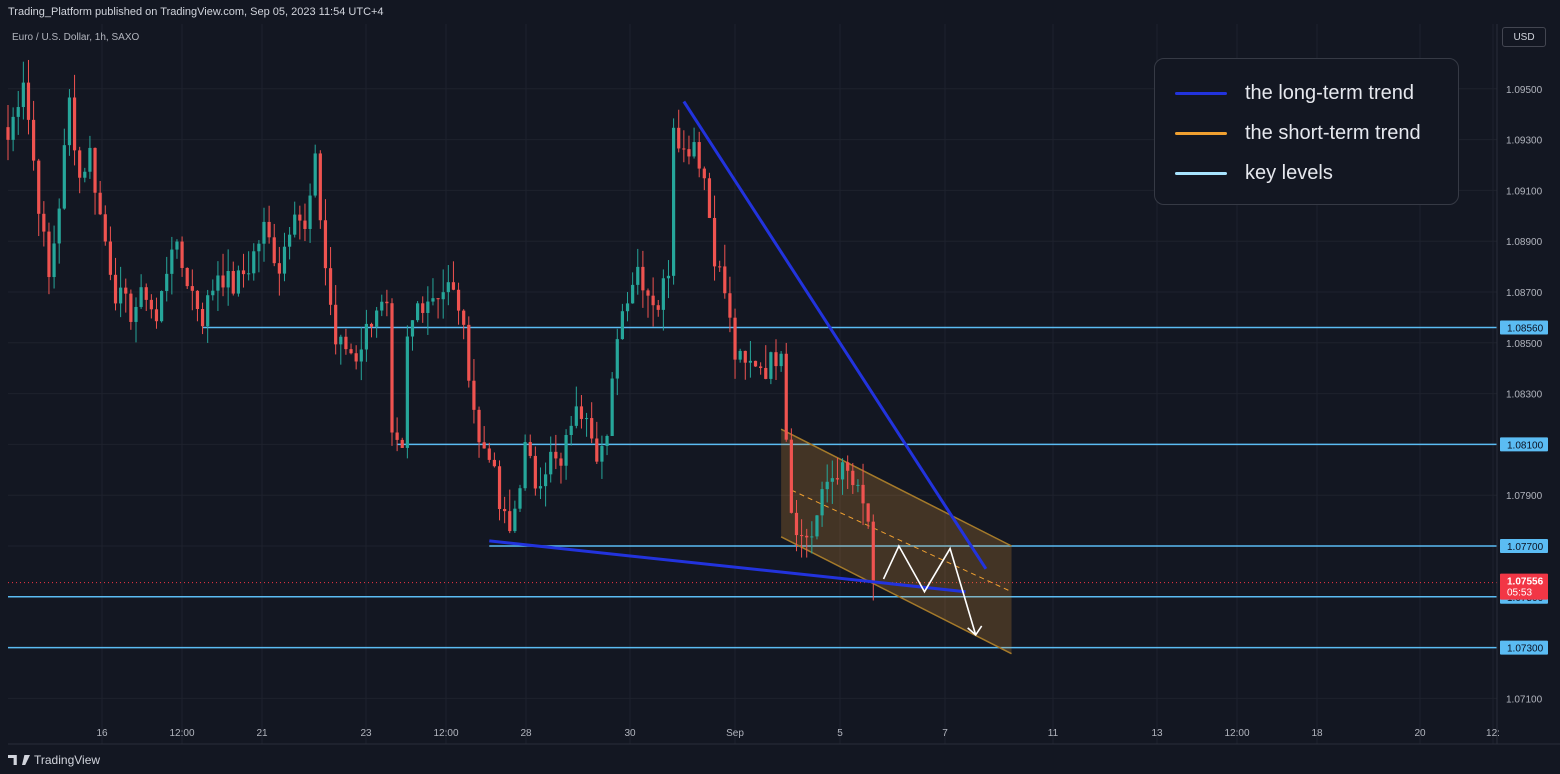  What do you see at coordinates (1053, 733) in the screenshot?
I see `time-tick-label: 11` at bounding box center [1053, 733].